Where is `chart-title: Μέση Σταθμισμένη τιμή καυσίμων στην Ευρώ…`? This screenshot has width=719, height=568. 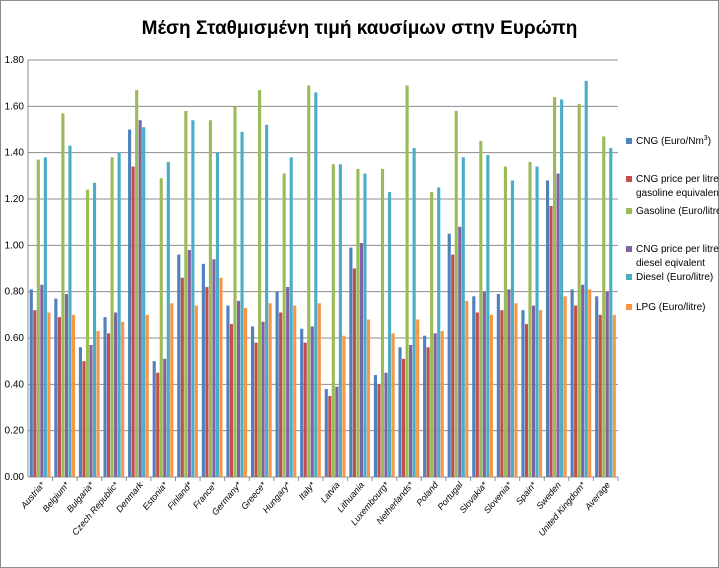
chart-title: Μέση Σταθμισμένη τιμή καυσίμων στην Ευρώ… is located at coordinates (359, 28).